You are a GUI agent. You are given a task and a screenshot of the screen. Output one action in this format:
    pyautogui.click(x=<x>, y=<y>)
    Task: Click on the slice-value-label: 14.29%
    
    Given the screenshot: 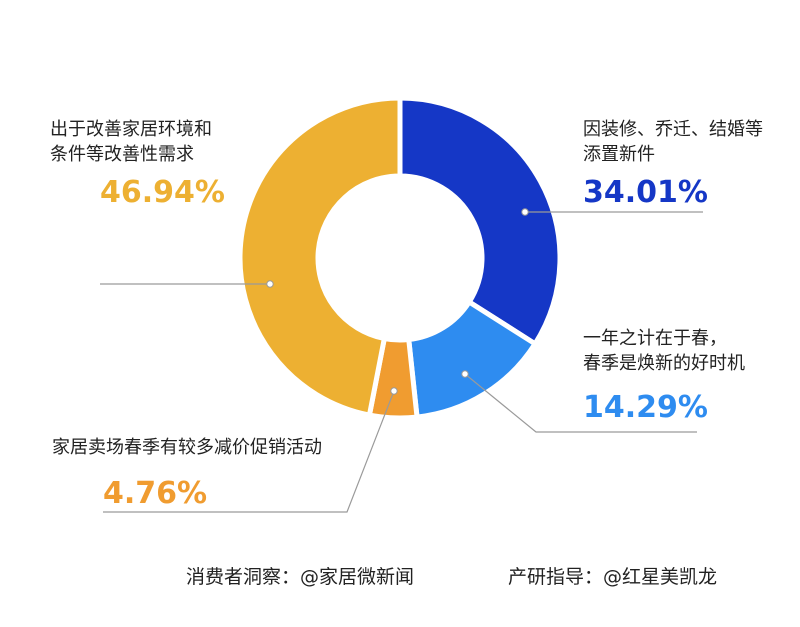 What is the action you would take?
    pyautogui.click(x=645, y=407)
    